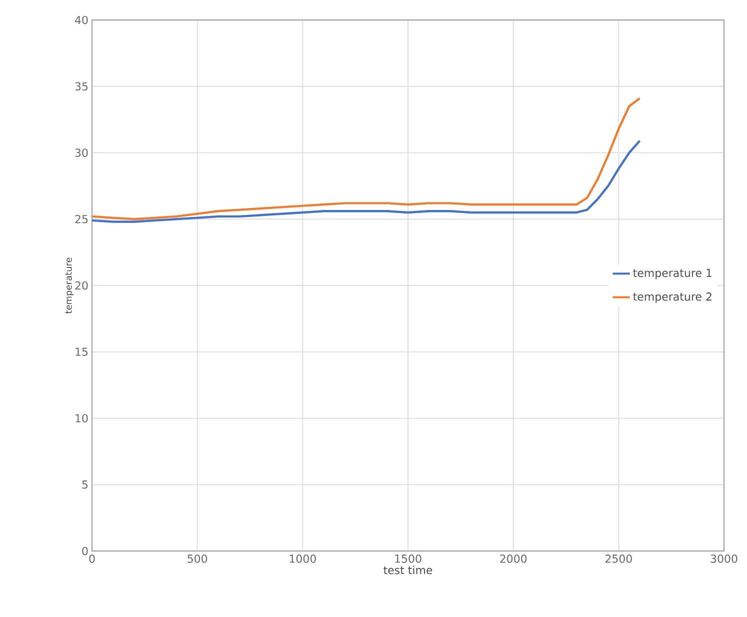  What do you see at coordinates (81, 86) in the screenshot?
I see `y-tick-label: 35` at bounding box center [81, 86].